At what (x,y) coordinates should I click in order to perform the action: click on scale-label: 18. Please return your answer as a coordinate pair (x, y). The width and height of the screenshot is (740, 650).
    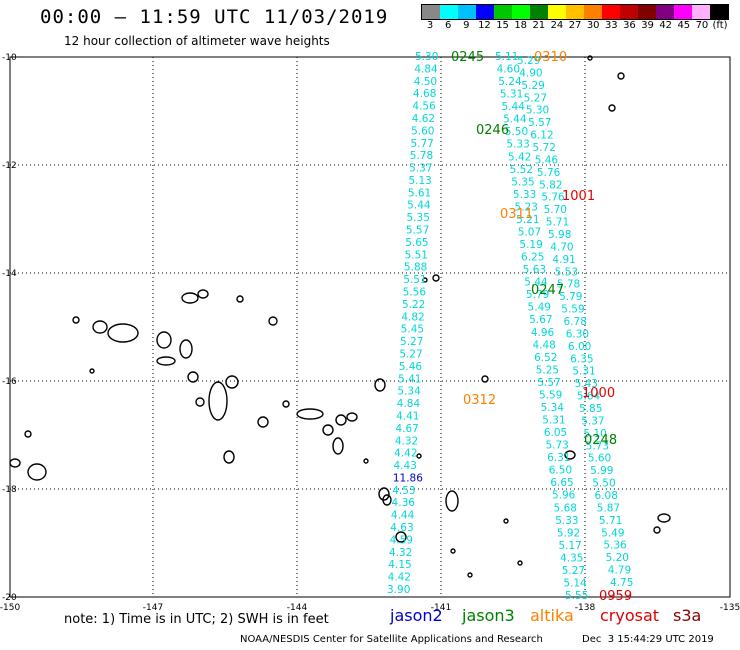
    Looking at the image, I should click on (521, 25).